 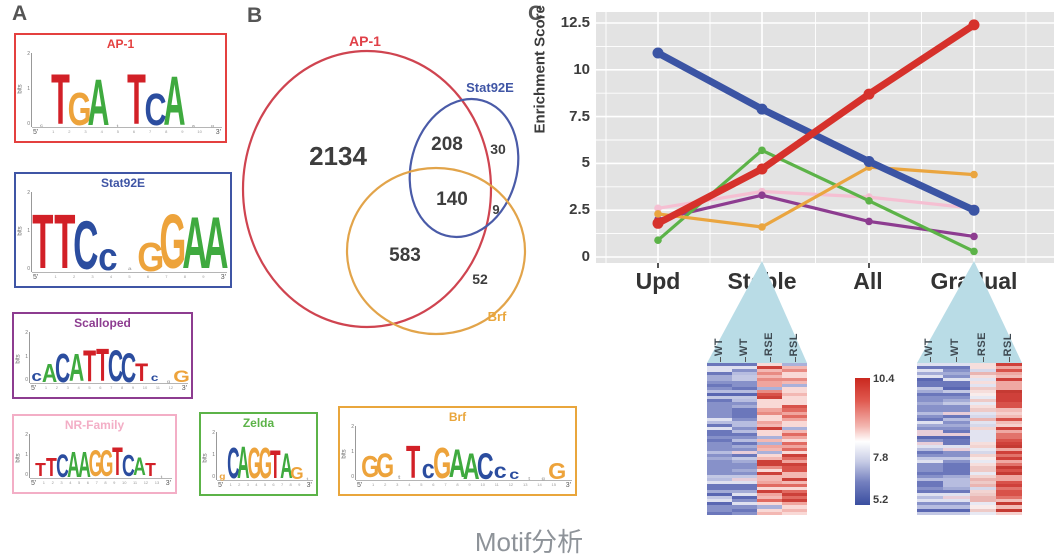 I want to click on venn-count-stat-brf: 9, so click(x=496, y=209).